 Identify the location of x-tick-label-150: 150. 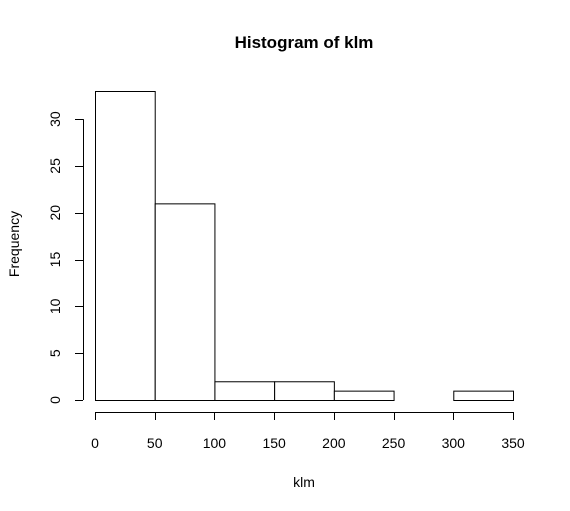
(274, 443).